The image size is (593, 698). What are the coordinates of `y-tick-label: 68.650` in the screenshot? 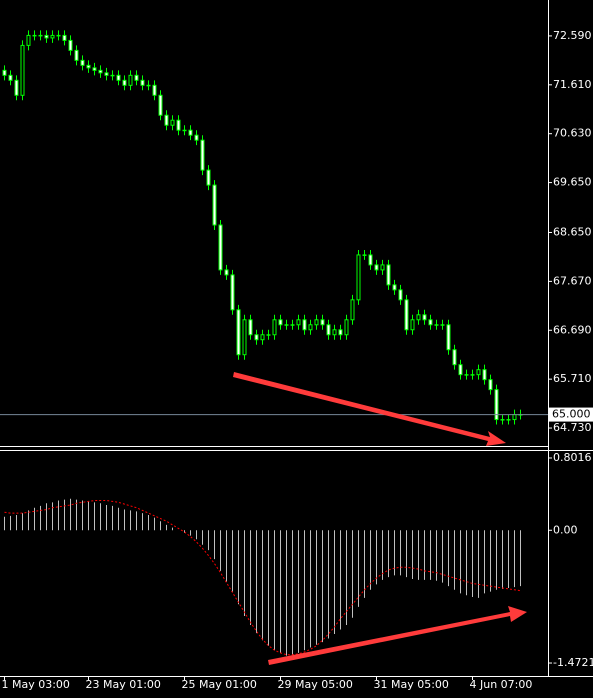 It's located at (572, 231).